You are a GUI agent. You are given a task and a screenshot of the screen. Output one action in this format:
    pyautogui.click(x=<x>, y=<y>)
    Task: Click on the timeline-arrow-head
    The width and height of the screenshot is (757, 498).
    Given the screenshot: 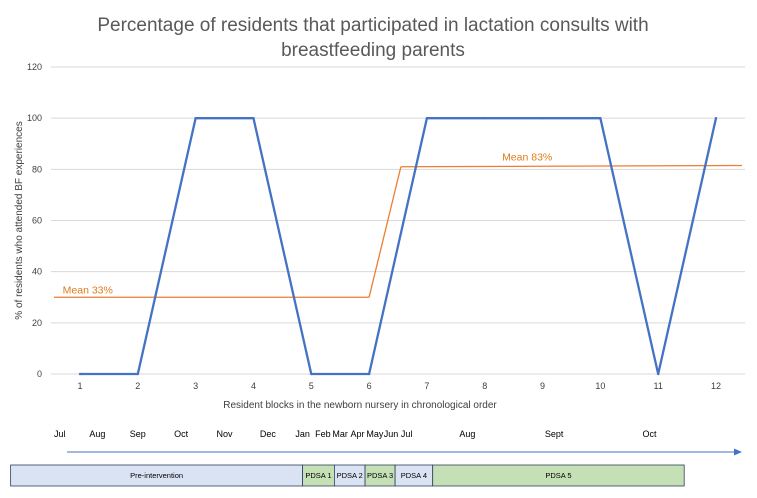 What is the action you would take?
    pyautogui.click(x=738, y=452)
    